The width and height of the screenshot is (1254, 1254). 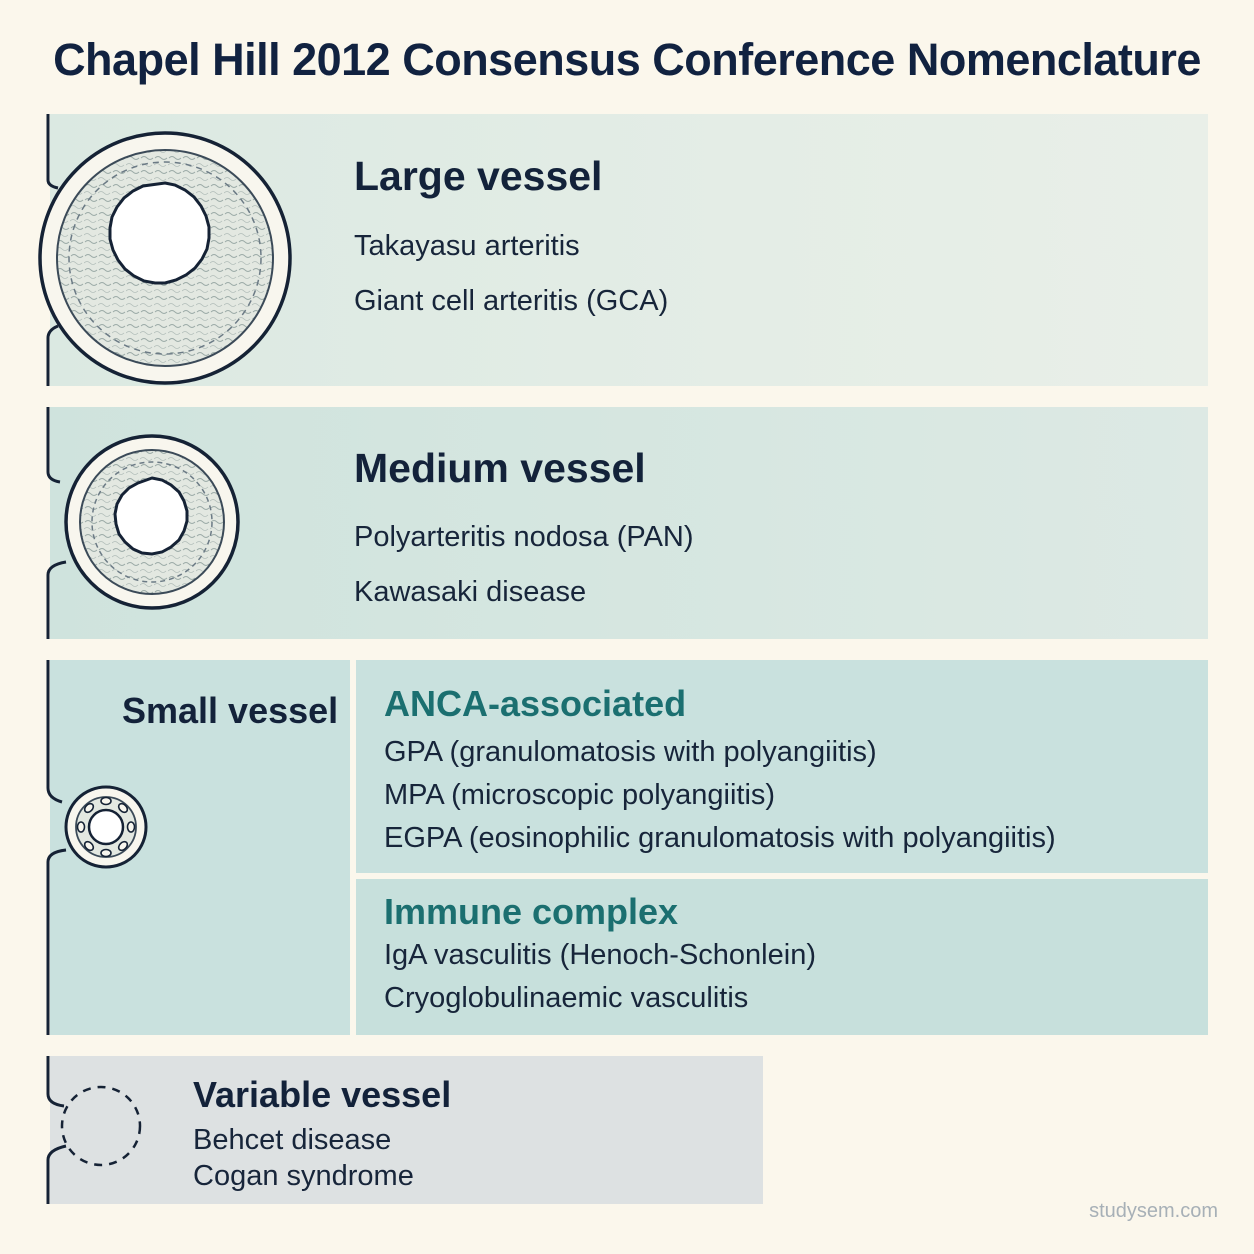 What do you see at coordinates (535, 703) in the screenshot?
I see `anca-associated-heading: ANCA-associated` at bounding box center [535, 703].